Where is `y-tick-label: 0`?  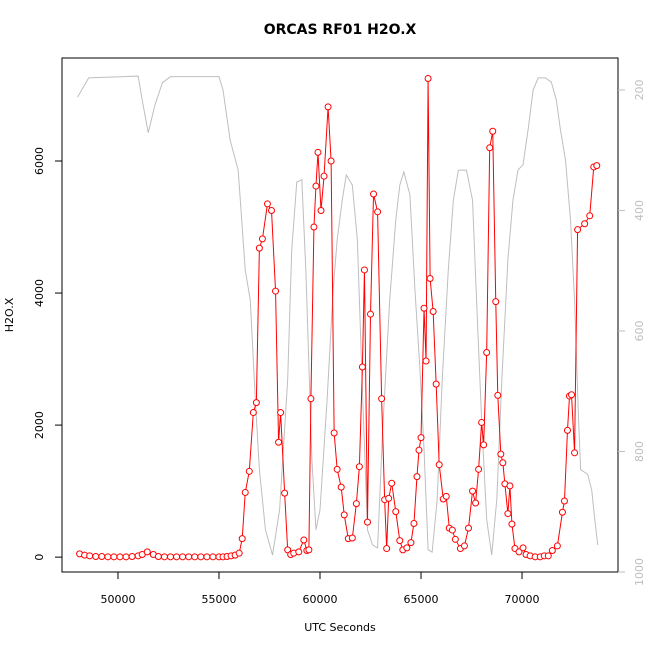
y-tick-label: 0 is located at coordinates (39, 557).